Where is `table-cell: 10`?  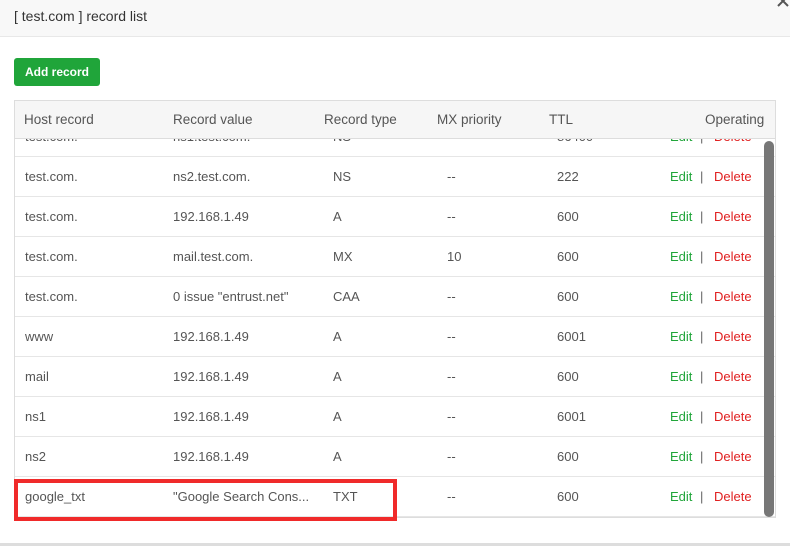
table-cell: 10 is located at coordinates (454, 256).